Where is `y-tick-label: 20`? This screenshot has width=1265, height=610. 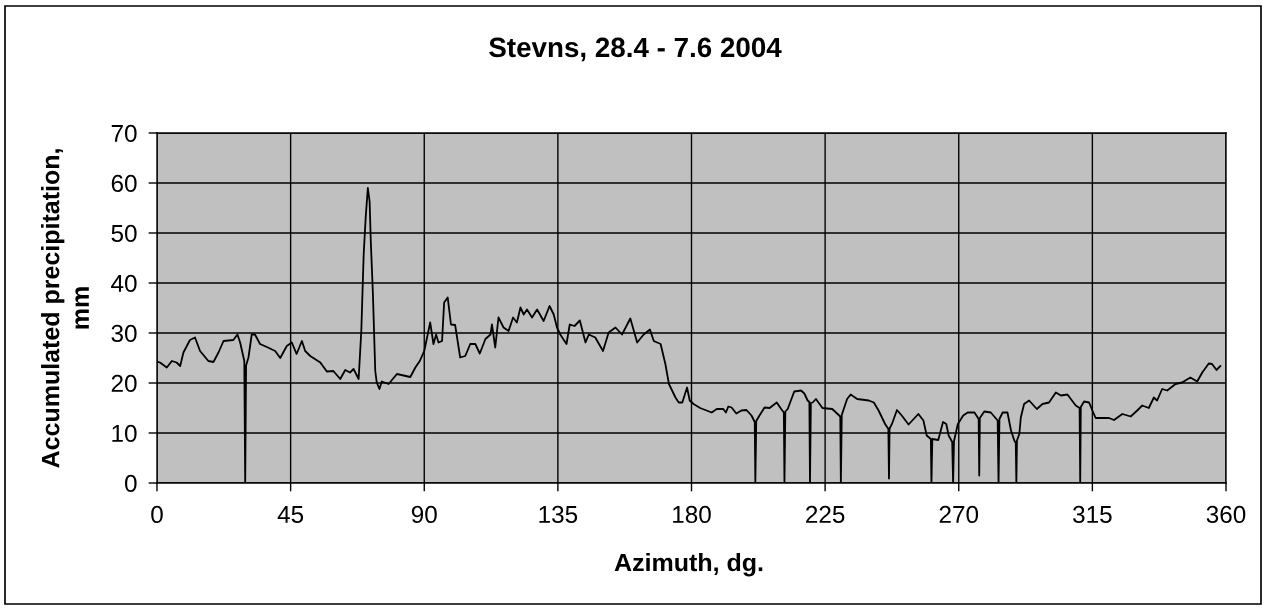 y-tick-label: 20 is located at coordinates (124, 383).